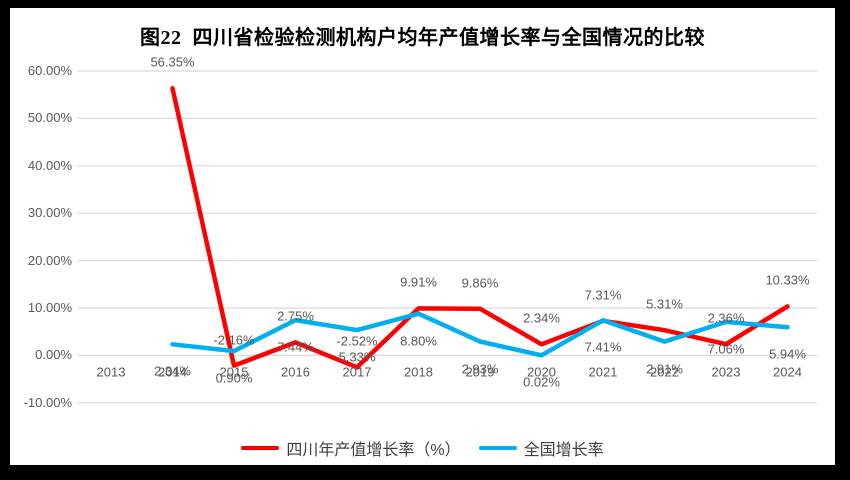  What do you see at coordinates (234, 340) in the screenshot?
I see `sichuan-series-data-label: -2.16%` at bounding box center [234, 340].